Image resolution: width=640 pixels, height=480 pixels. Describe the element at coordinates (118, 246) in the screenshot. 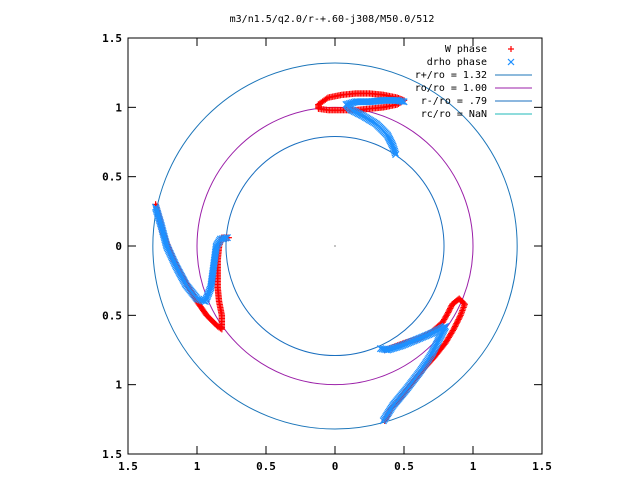

I see `y-tick-label: 0` at that location.